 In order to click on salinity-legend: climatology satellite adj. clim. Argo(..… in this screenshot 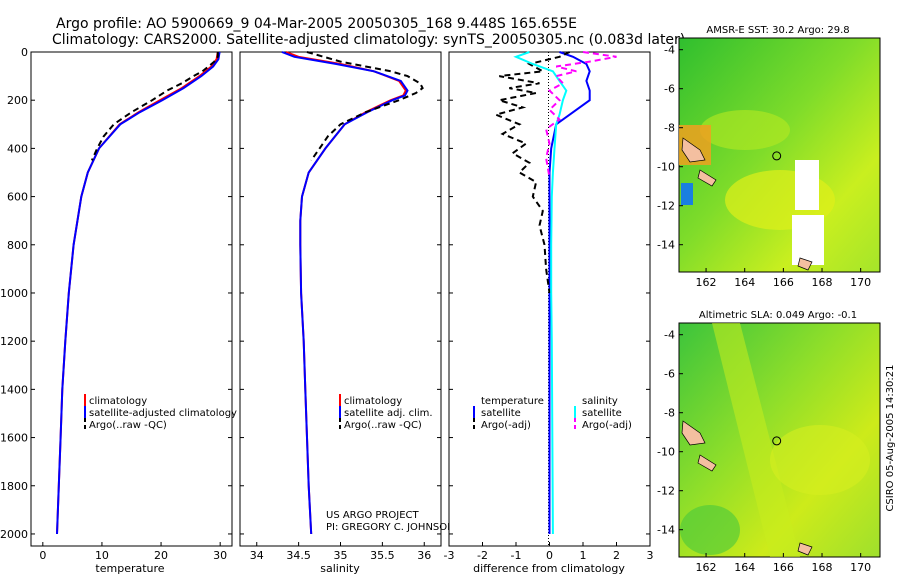, I will do `click(386, 412)`.